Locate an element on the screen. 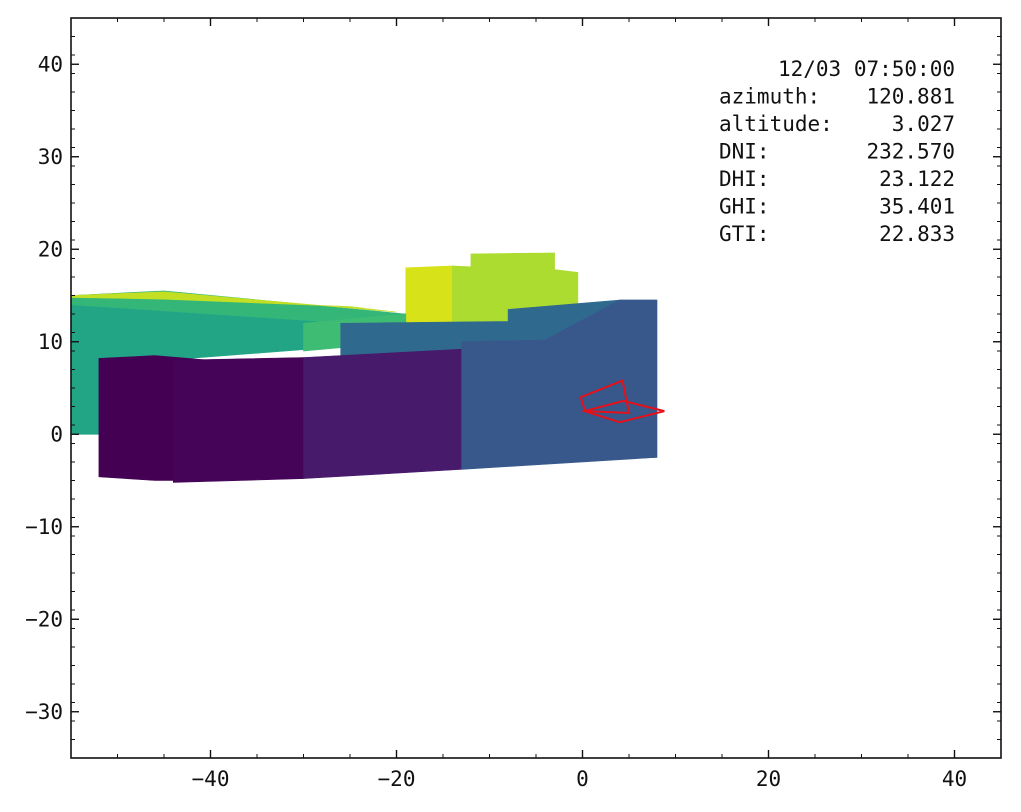 The height and width of the screenshot is (812, 1021). info-label: GTI: is located at coordinates (744, 234).